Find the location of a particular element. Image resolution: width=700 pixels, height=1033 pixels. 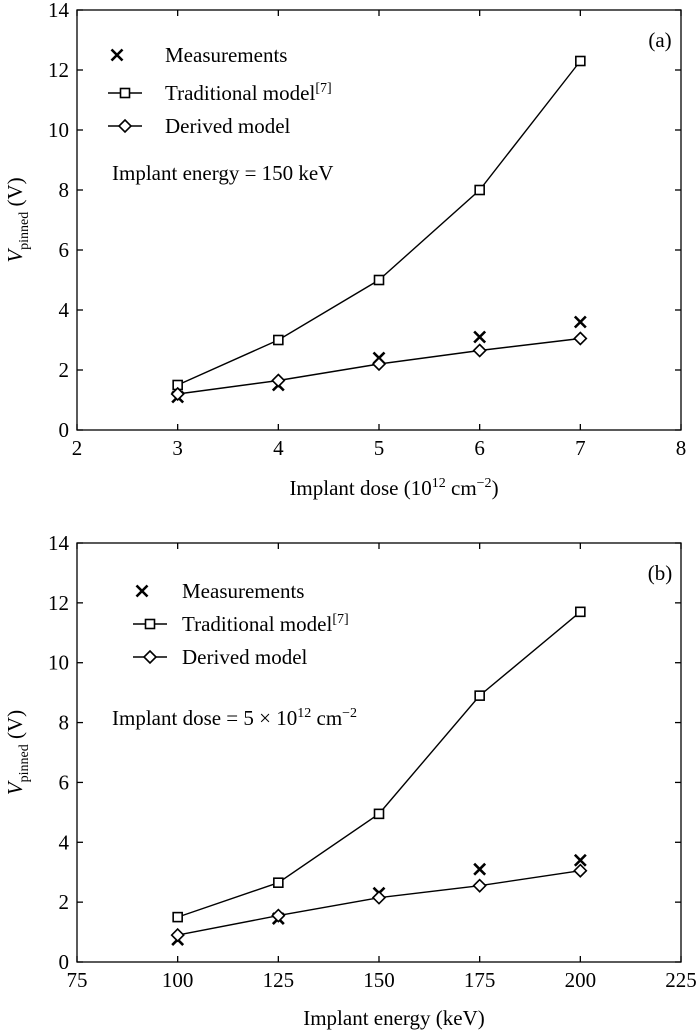

x-tick-label: 225 is located at coordinates (681, 980).